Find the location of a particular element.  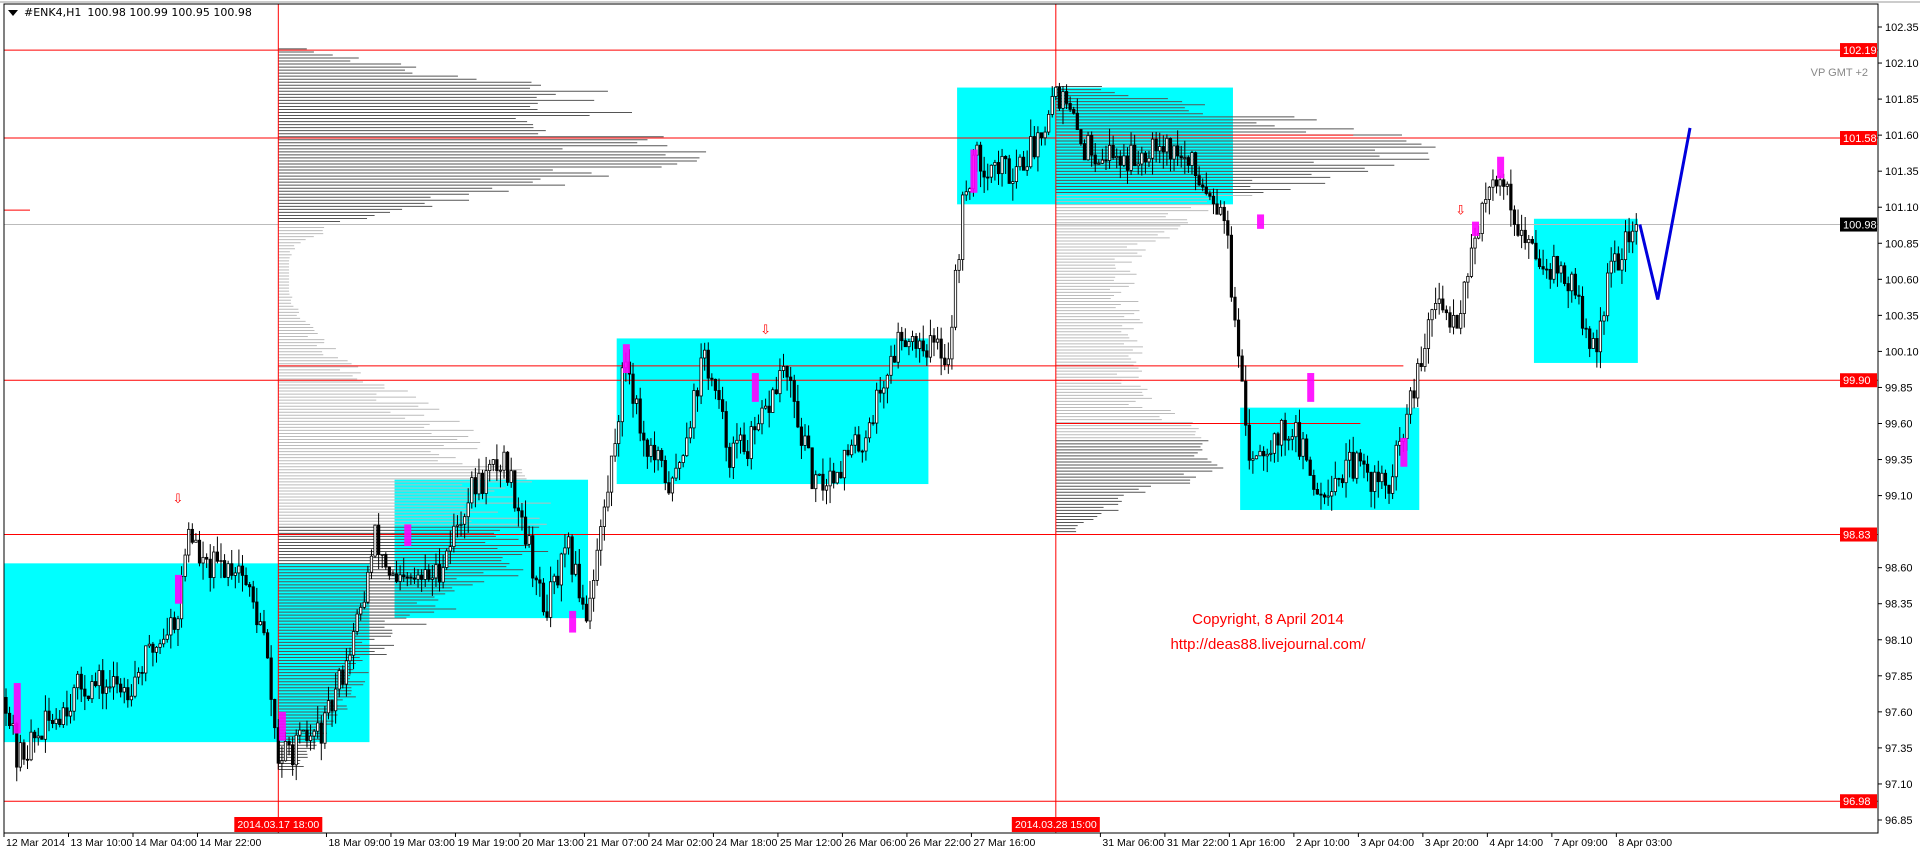

x-tick-label: 14 Mar 04:00 is located at coordinates (166, 843).